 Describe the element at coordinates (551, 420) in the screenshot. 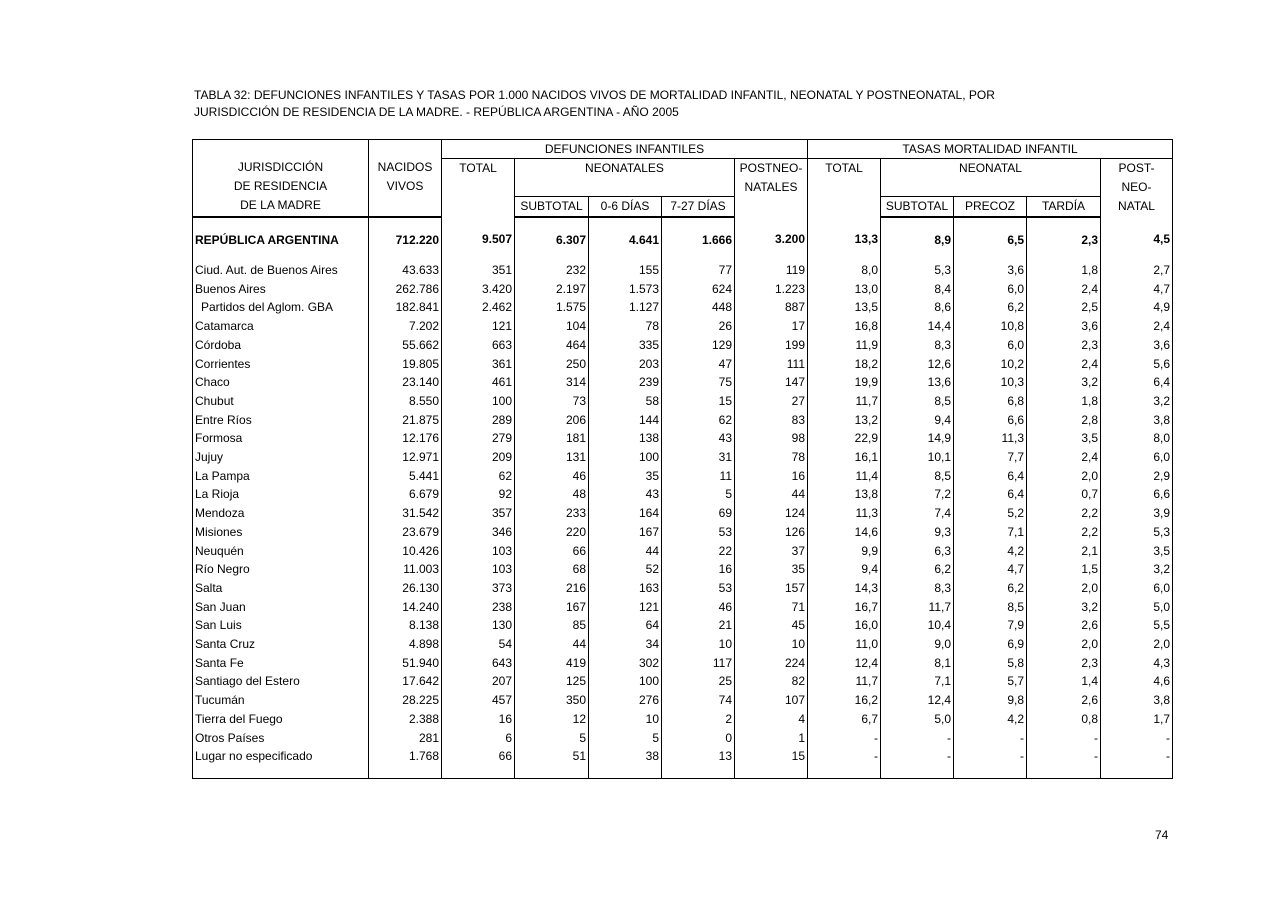

I see `value-cell: 206` at that location.